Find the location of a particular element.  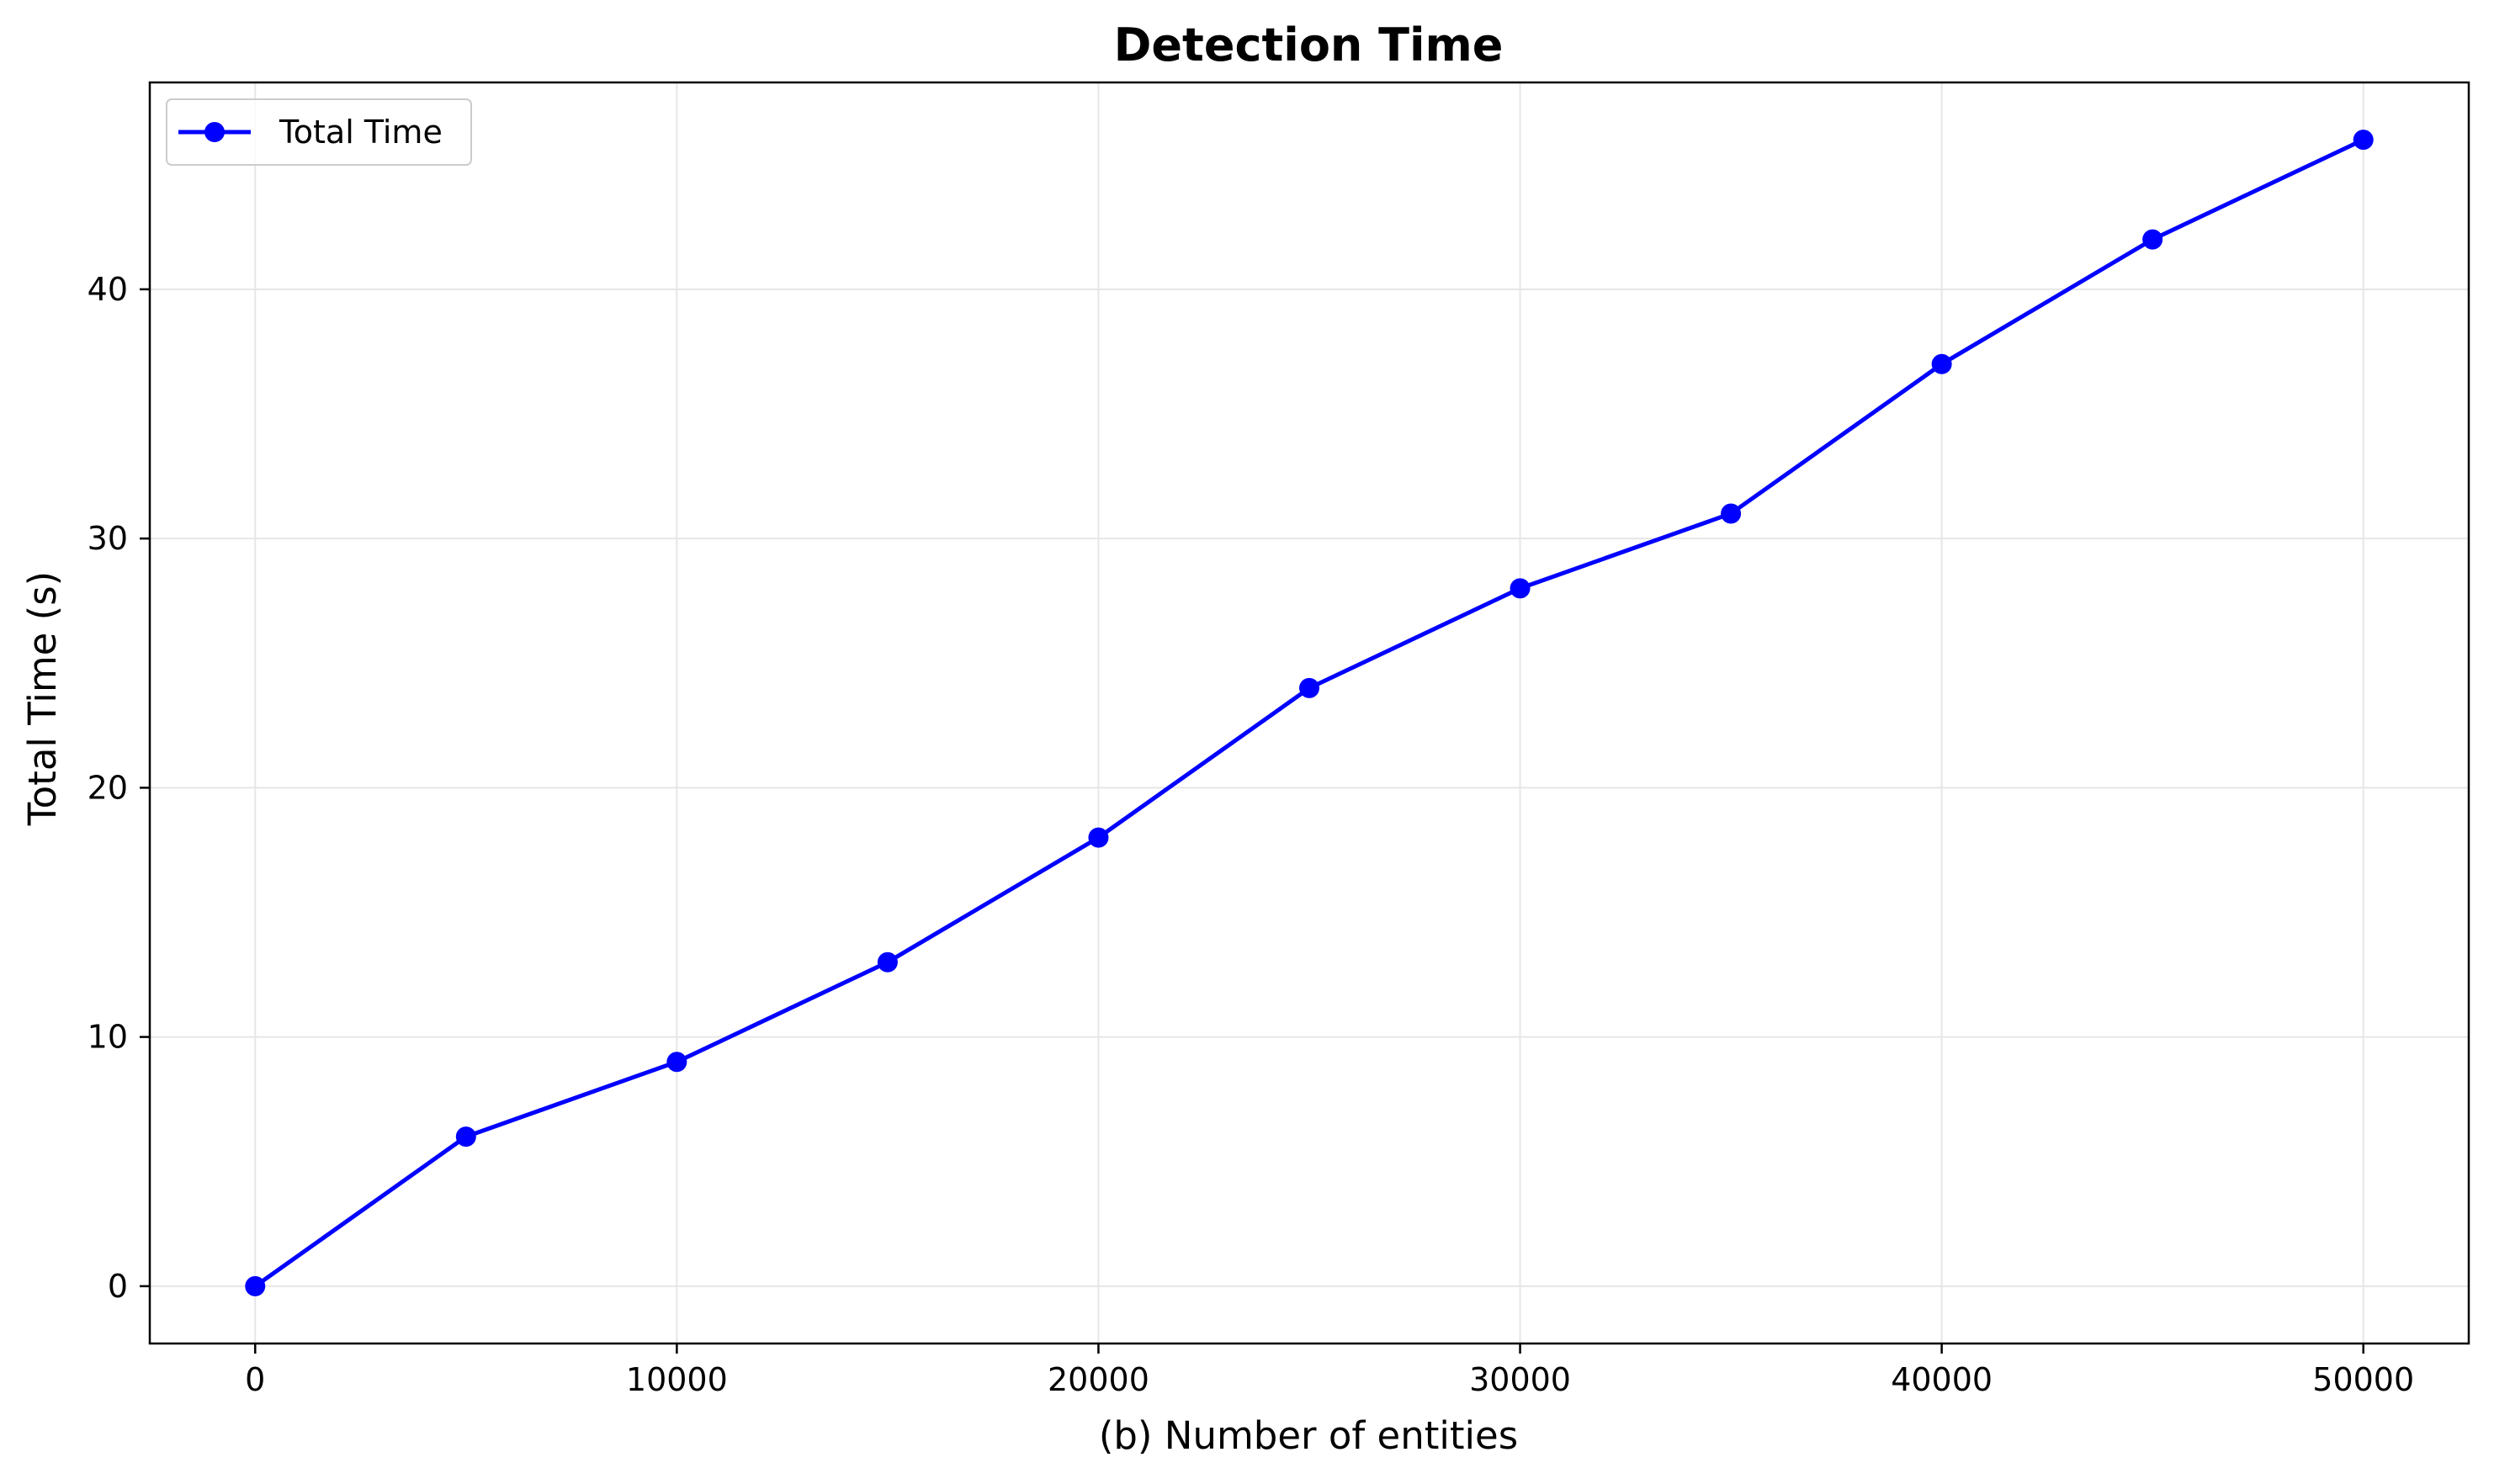

y-axis-ticks: 0 10 20 30 40 is located at coordinates (119, 788).